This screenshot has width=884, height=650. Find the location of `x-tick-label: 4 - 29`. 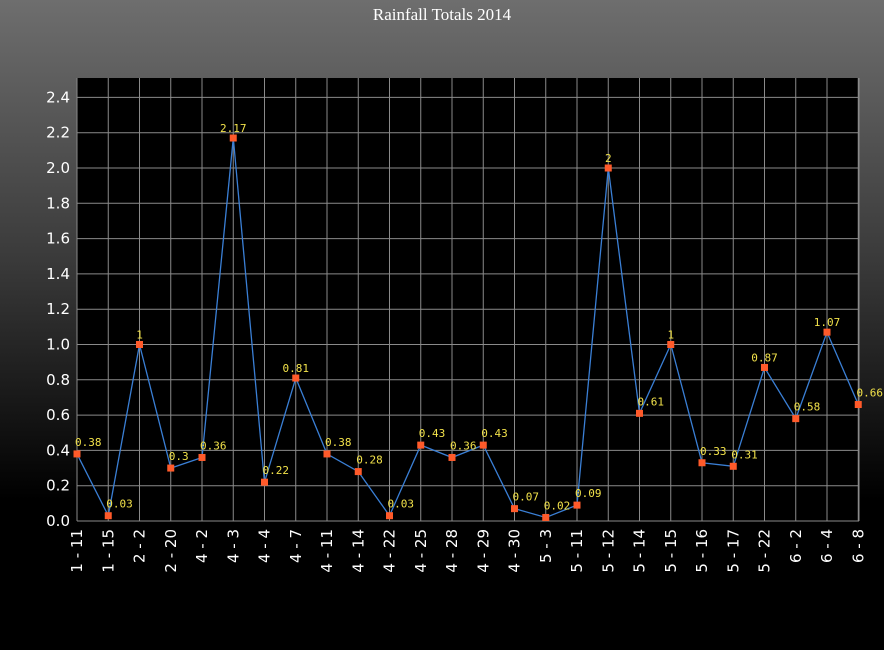

x-tick-label: 4 - 29 is located at coordinates (483, 551).